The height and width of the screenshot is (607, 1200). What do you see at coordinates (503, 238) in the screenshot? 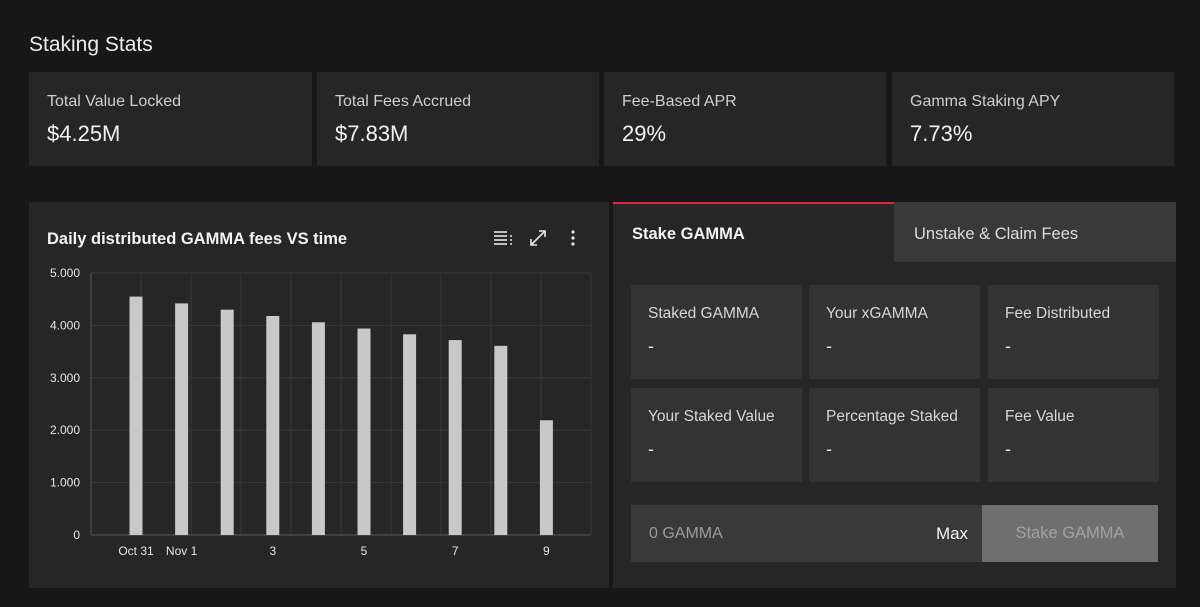
I see `legend-list-icon` at bounding box center [503, 238].